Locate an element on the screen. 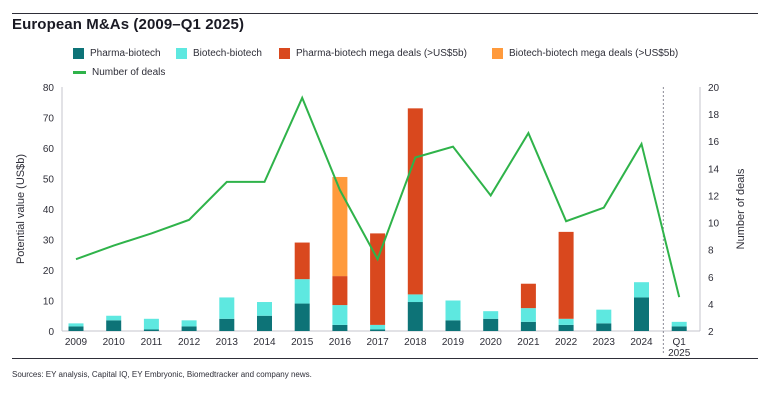  legend-label-pharma-mega: Pharma-biotech mega deals (>US$5b) is located at coordinates (381, 53).